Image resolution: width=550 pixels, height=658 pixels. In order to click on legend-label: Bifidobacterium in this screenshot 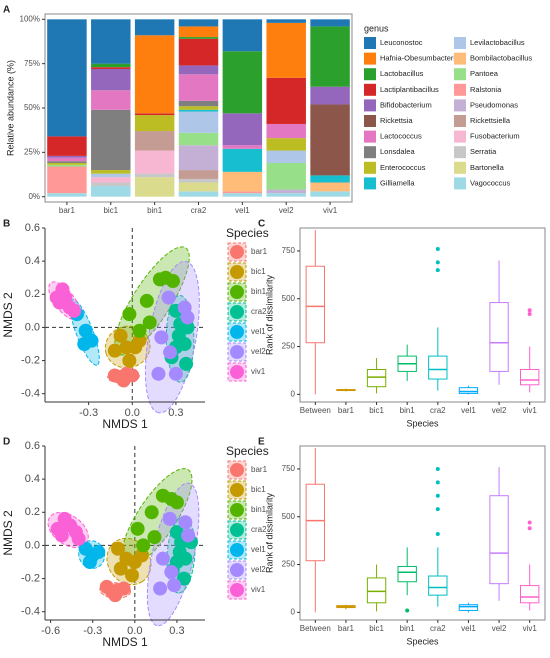, I will do `click(406, 104)`.